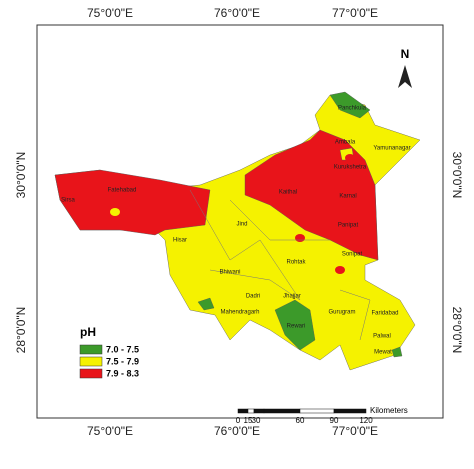  I want to click on district-label: Dadri, so click(253, 297).